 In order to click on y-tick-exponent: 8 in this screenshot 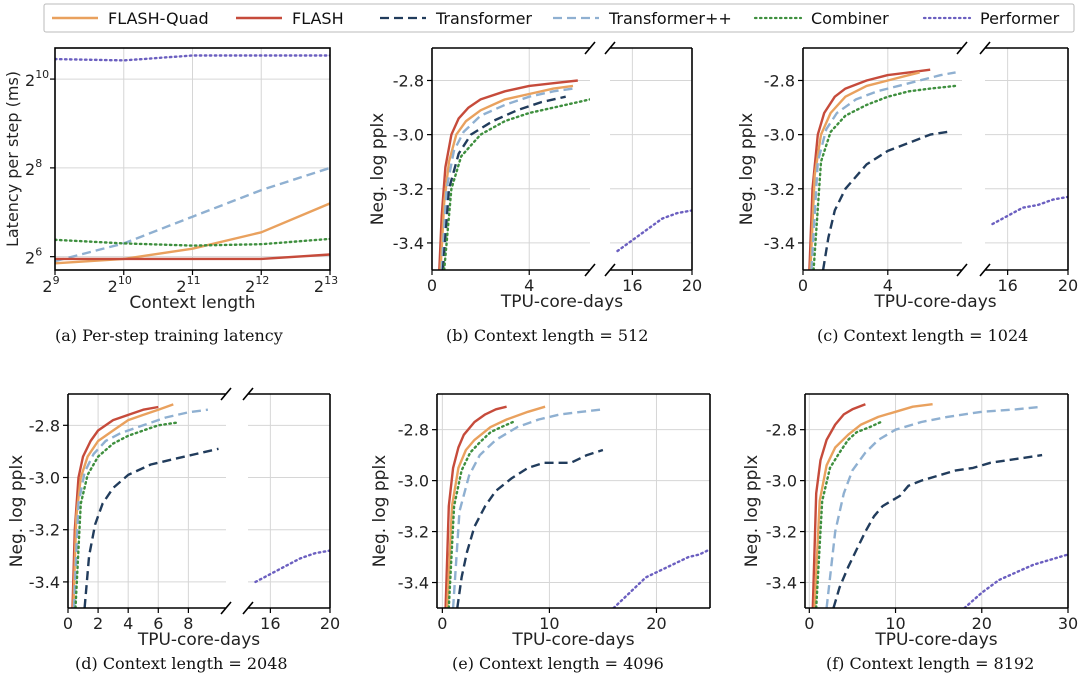, I will do `click(38, 163)`.